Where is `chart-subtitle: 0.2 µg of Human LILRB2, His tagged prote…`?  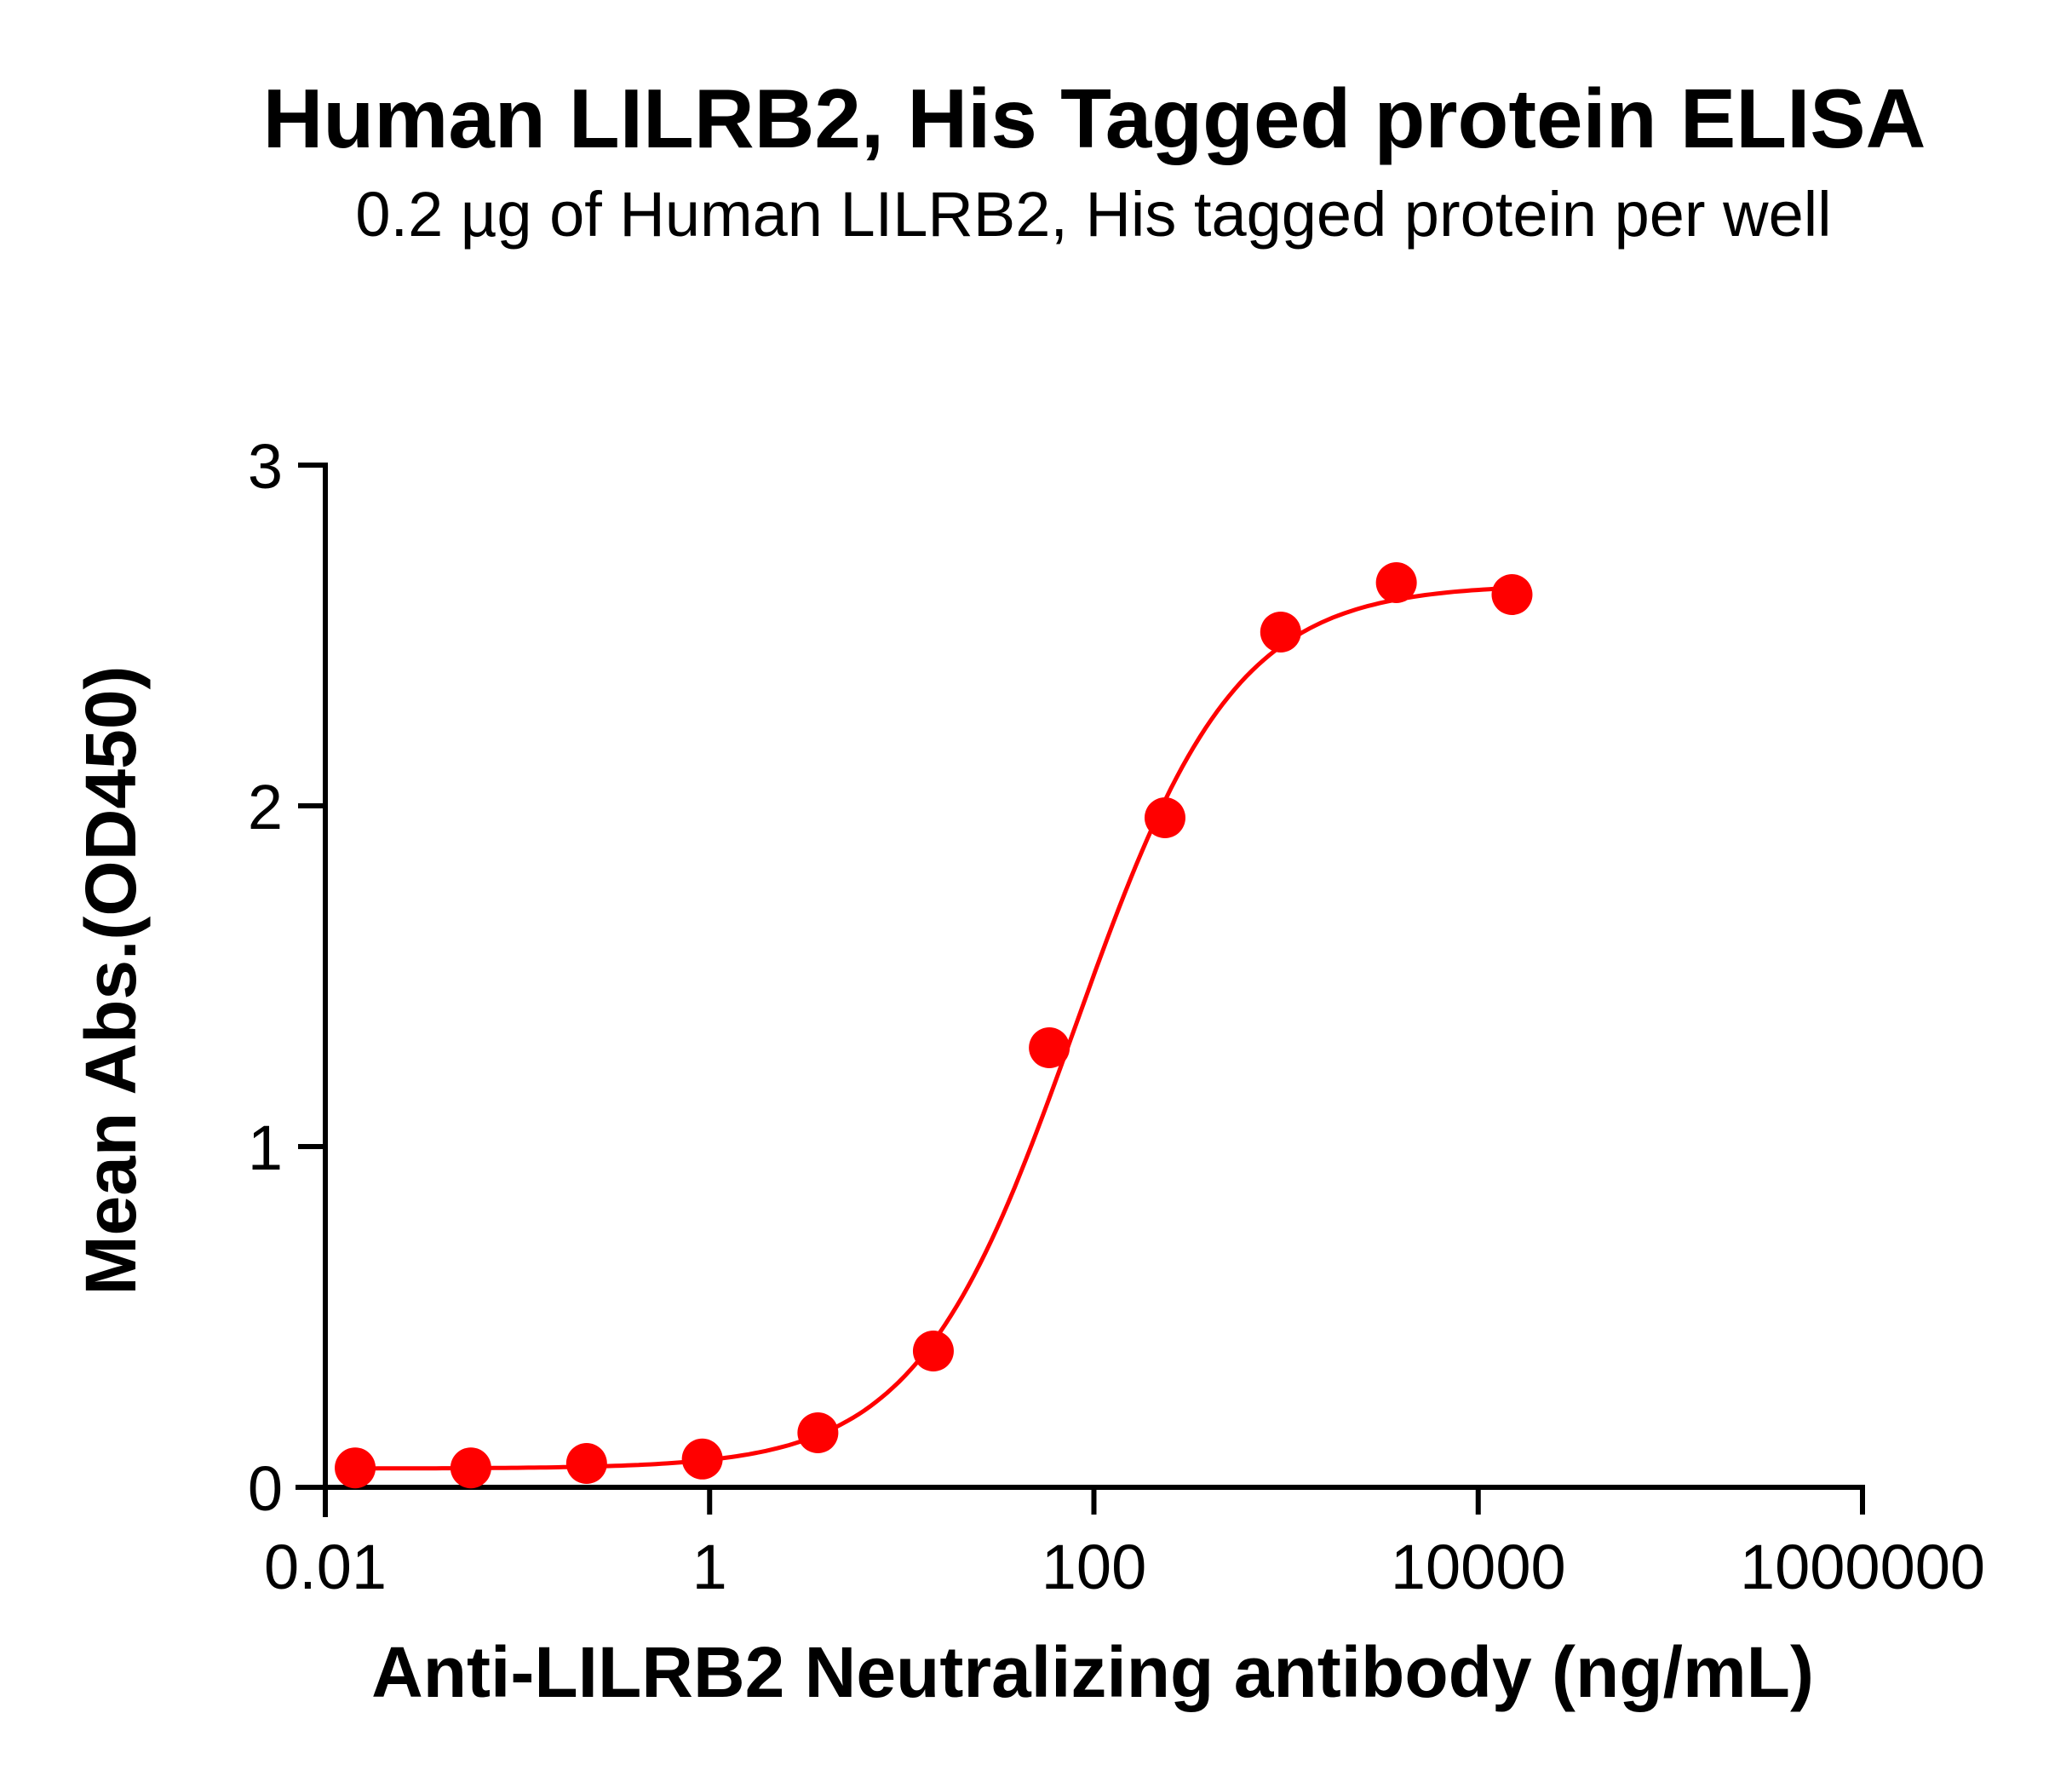 chart-subtitle: 0.2 µg of Human LILRB2, His tagged prote… is located at coordinates (1093, 214).